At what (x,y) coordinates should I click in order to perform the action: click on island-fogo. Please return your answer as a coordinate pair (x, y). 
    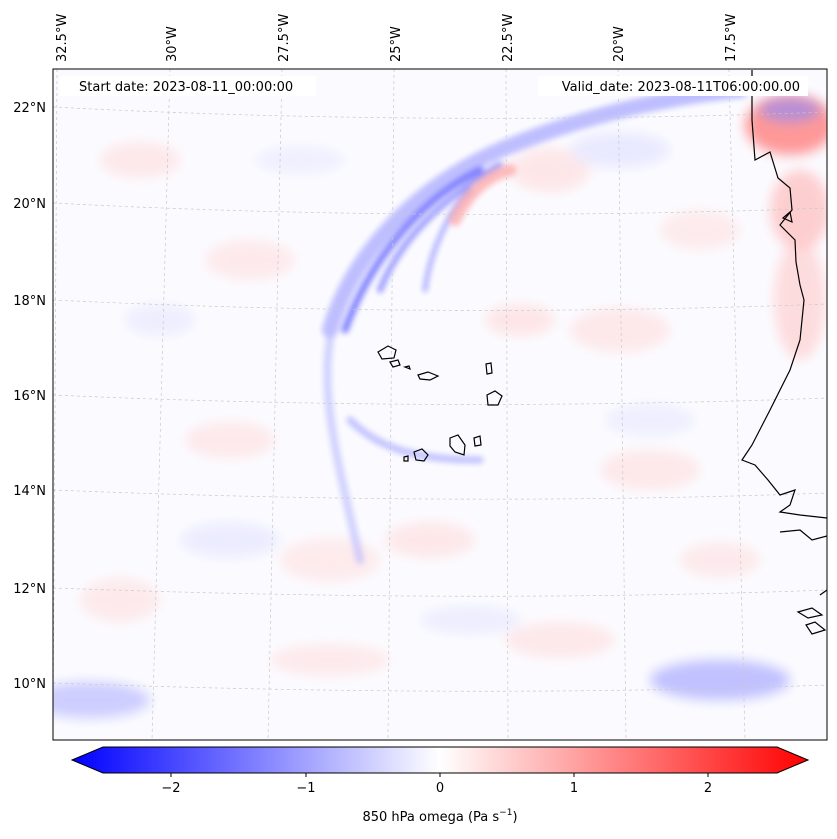
    Looking at the image, I should click on (421, 455).